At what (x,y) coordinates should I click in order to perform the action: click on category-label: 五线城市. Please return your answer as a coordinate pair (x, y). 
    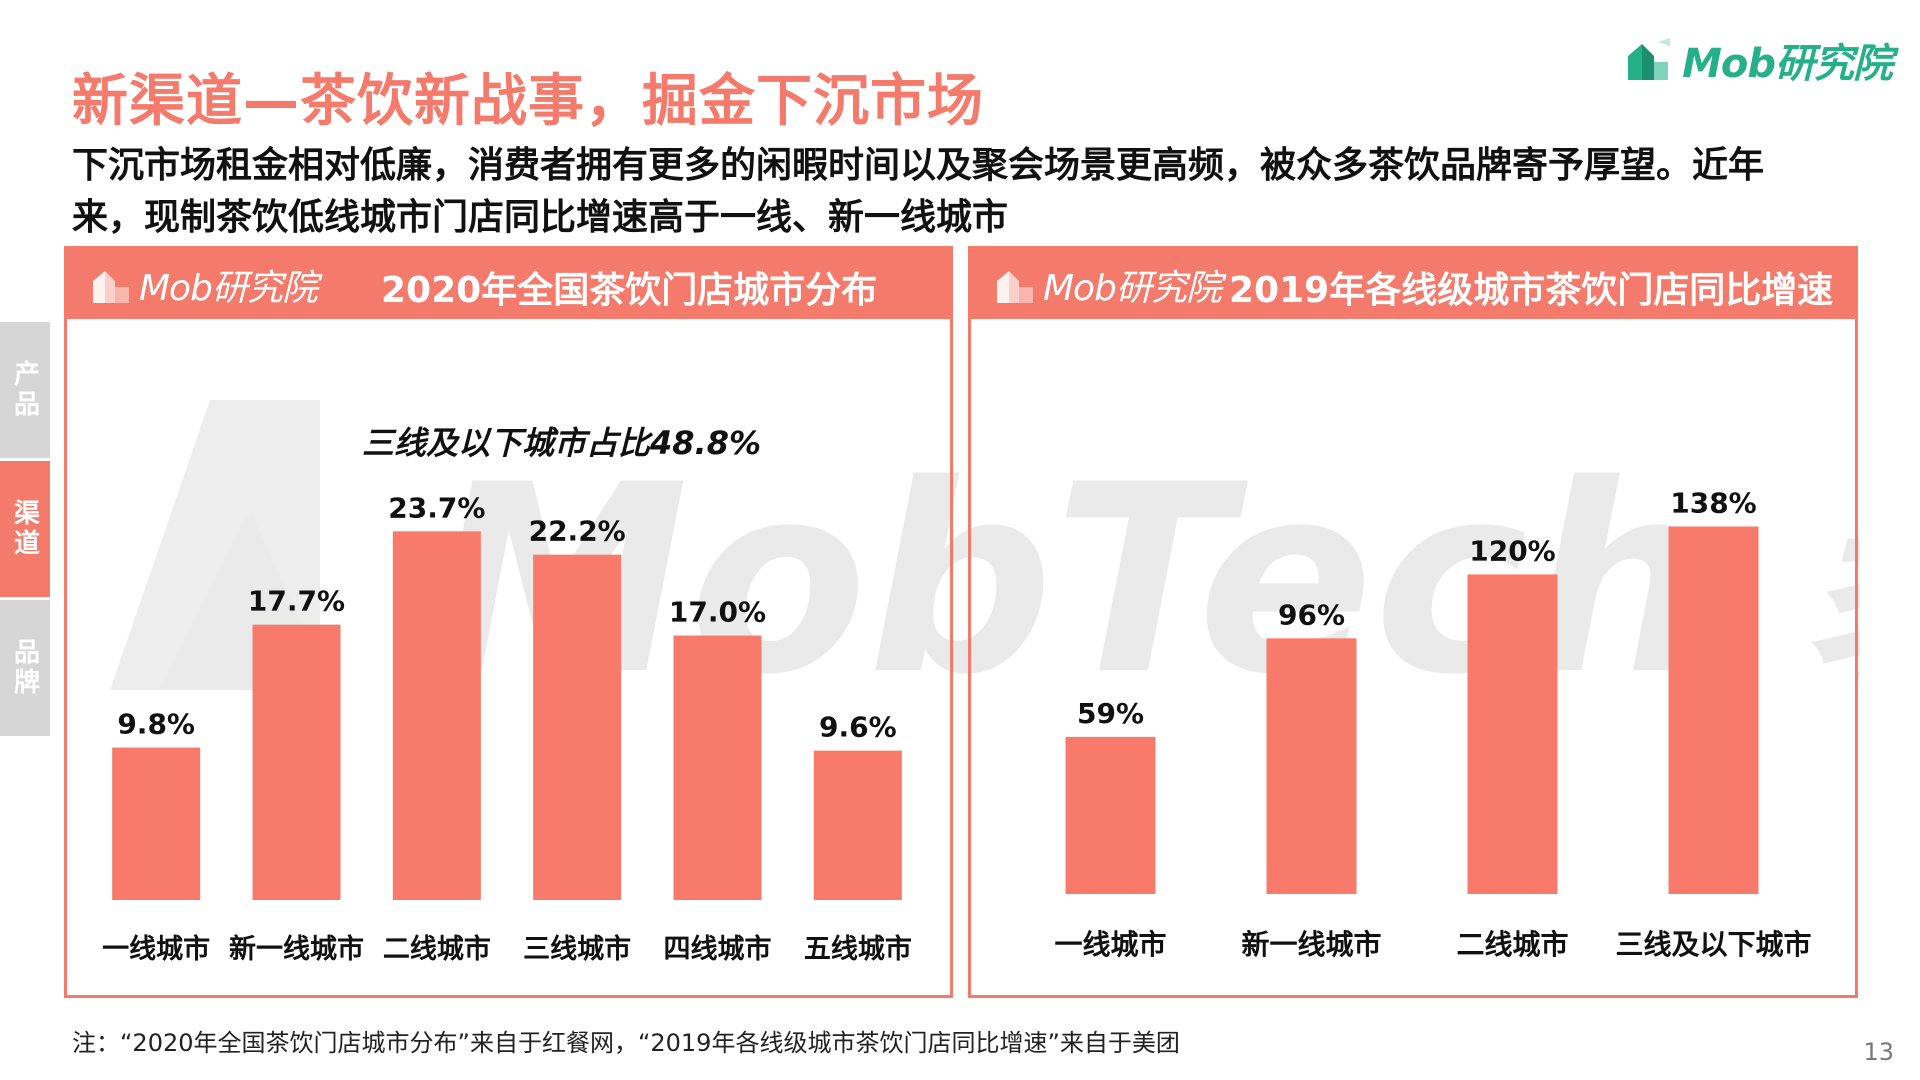
    Looking at the image, I should click on (858, 949).